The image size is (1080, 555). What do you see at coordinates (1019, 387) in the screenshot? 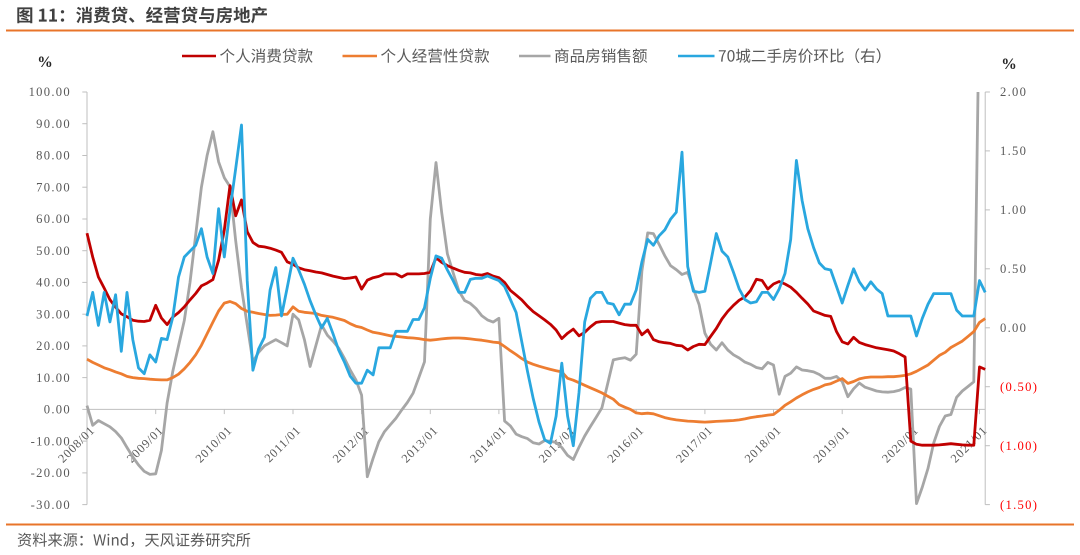
I see `svg-text: (0.50)` at bounding box center [1019, 387].